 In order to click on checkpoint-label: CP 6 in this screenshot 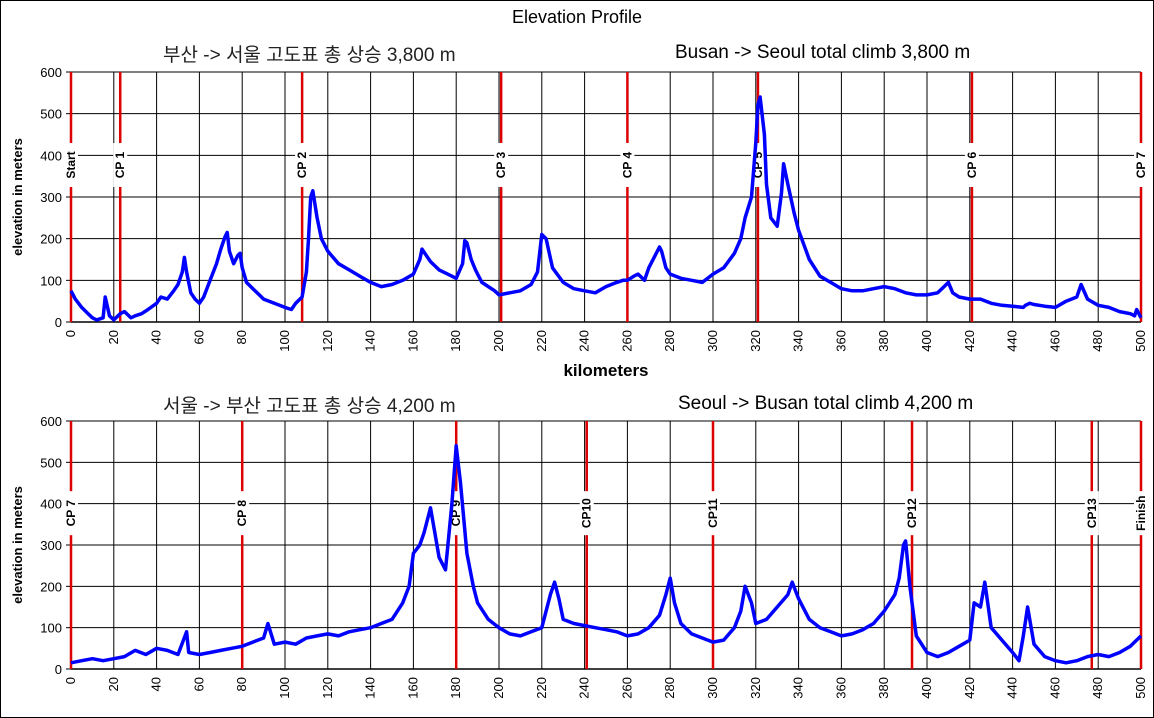, I will do `click(972, 164)`.